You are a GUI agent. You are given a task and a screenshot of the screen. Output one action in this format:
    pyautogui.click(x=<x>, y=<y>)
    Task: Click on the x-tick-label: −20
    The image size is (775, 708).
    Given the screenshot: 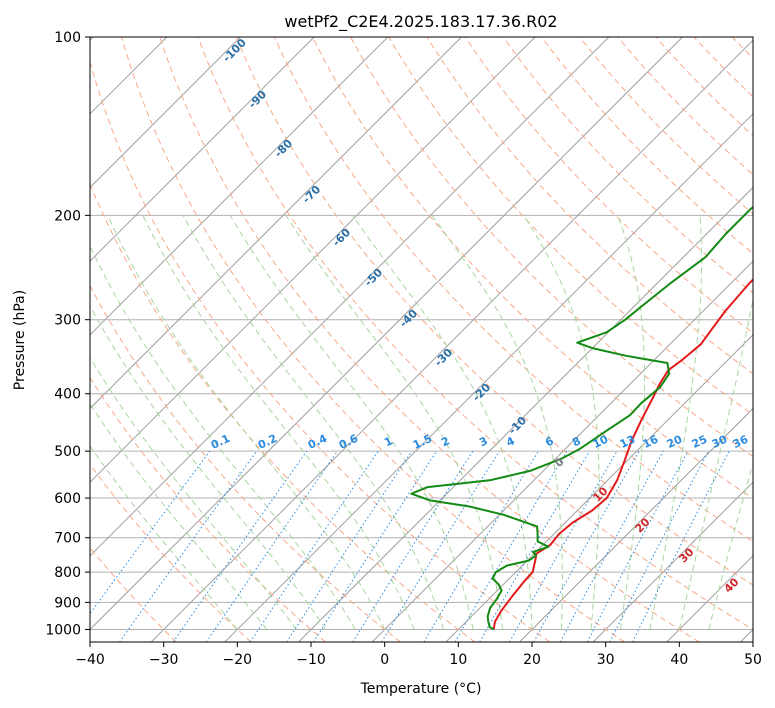 What is the action you would take?
    pyautogui.click(x=238, y=660)
    